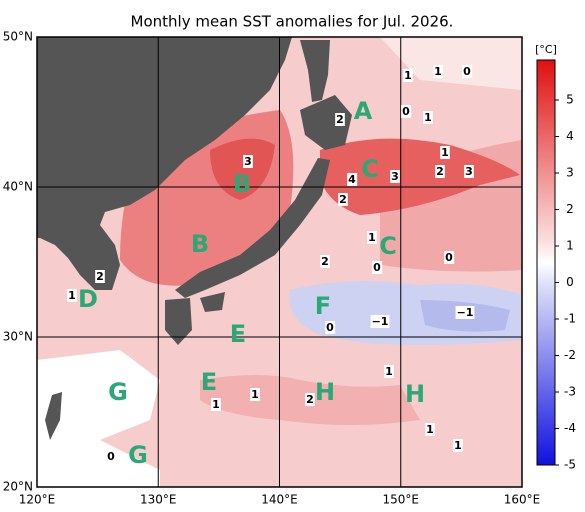 The height and width of the screenshot is (512, 585). What do you see at coordinates (522, 500) in the screenshot?
I see `lon-label: 160°E` at bounding box center [522, 500].